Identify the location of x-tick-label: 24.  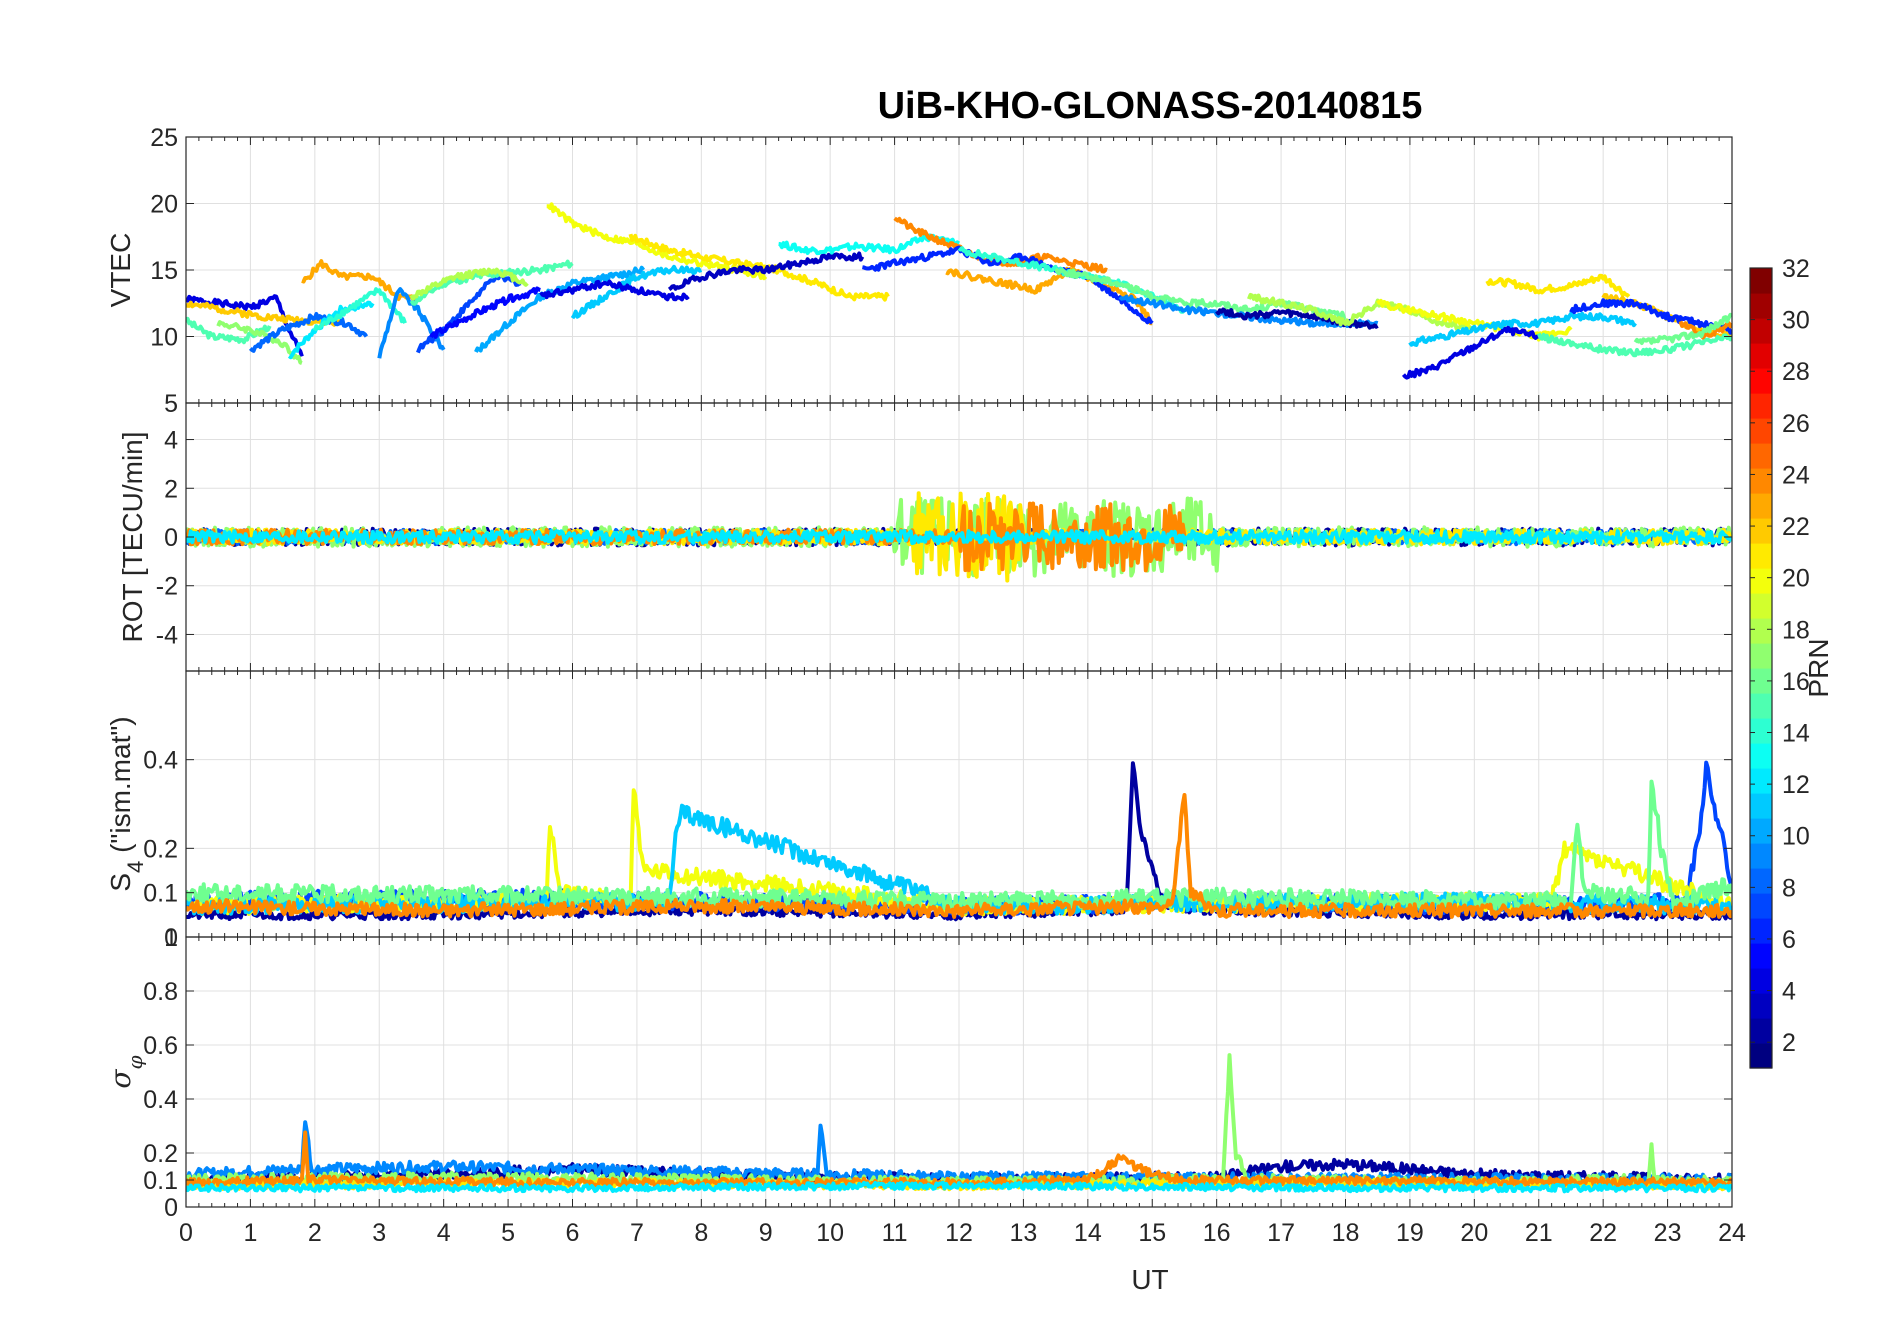
(1732, 1233).